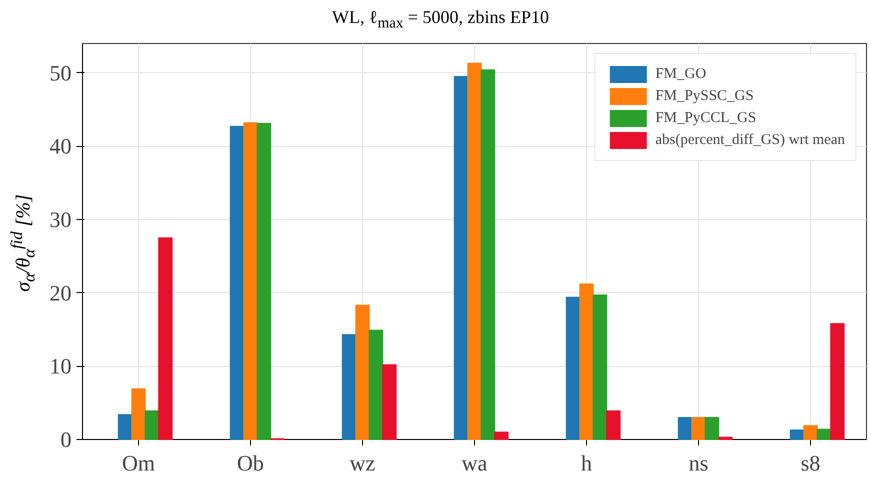  What do you see at coordinates (363, 463) in the screenshot?
I see `x-tick-label: wz` at bounding box center [363, 463].